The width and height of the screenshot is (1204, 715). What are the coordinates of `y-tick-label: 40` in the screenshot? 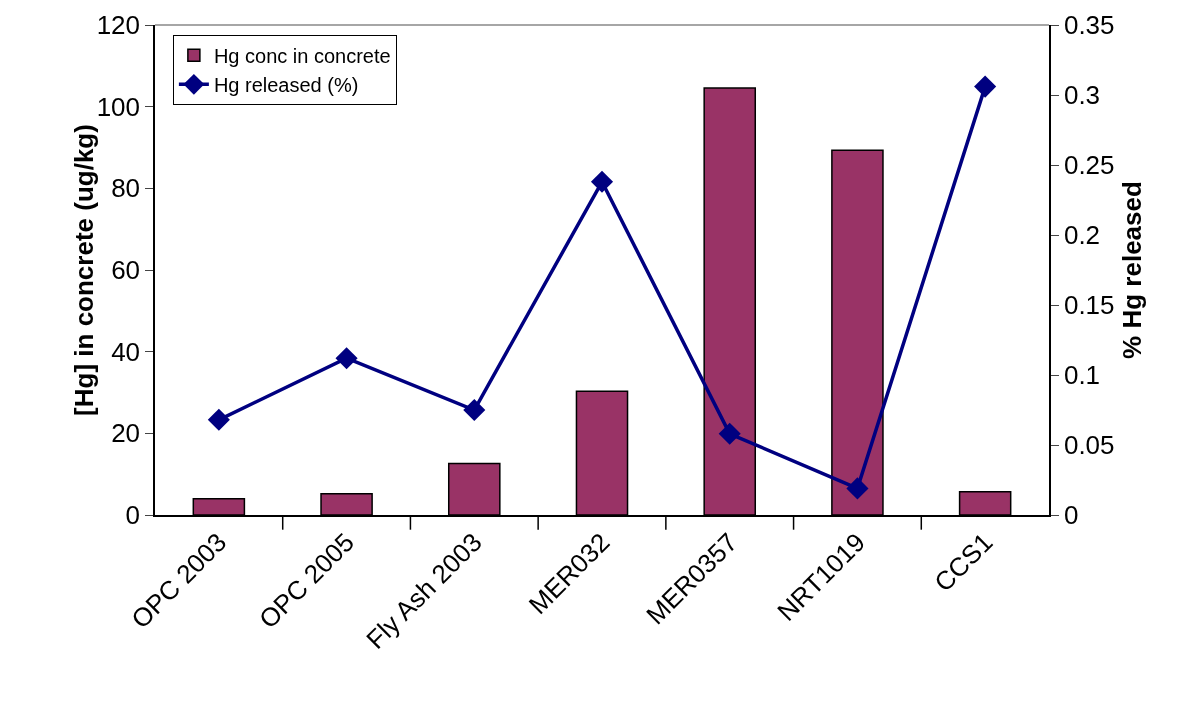 It's located at (126, 351).